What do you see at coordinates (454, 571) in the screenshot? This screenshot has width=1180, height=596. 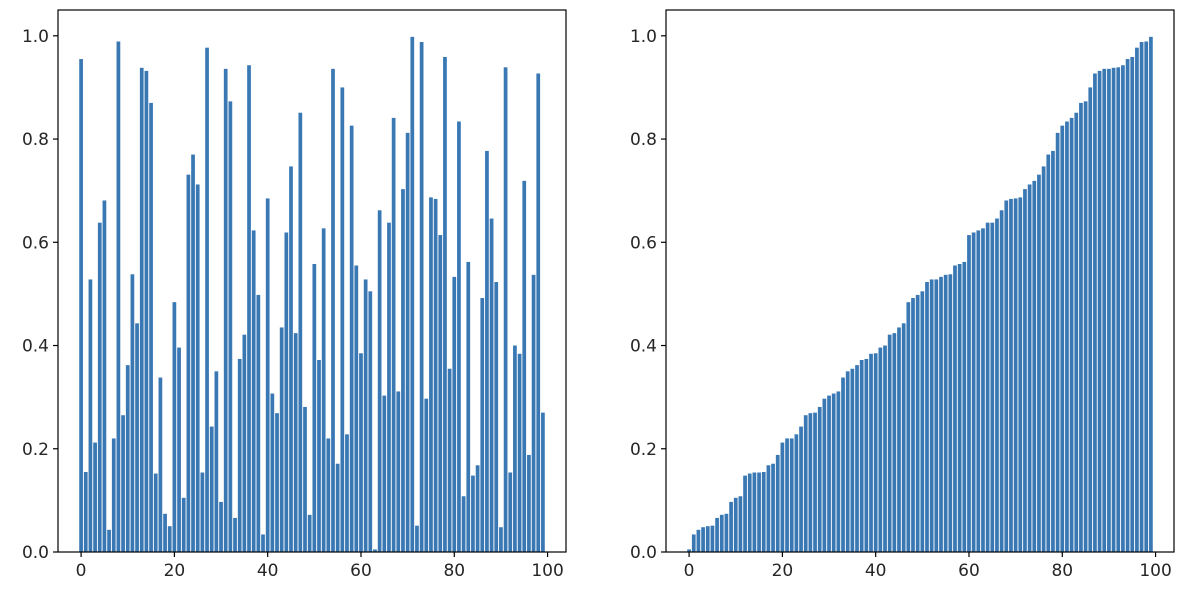 I see `x-tick-label: 80` at bounding box center [454, 571].